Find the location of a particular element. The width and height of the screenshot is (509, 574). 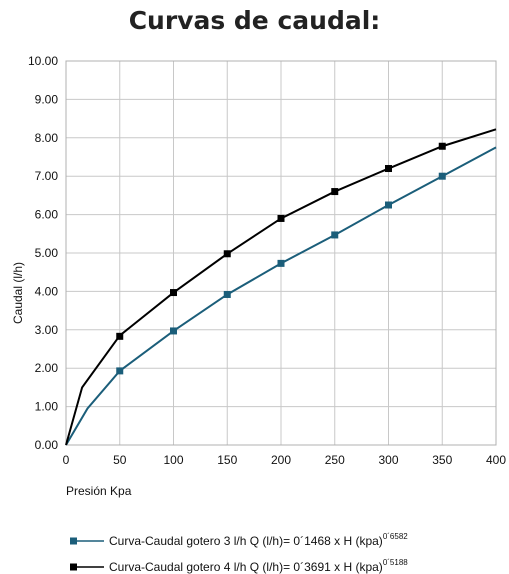

chart-title: Curvas de caudal: is located at coordinates (254, 20).